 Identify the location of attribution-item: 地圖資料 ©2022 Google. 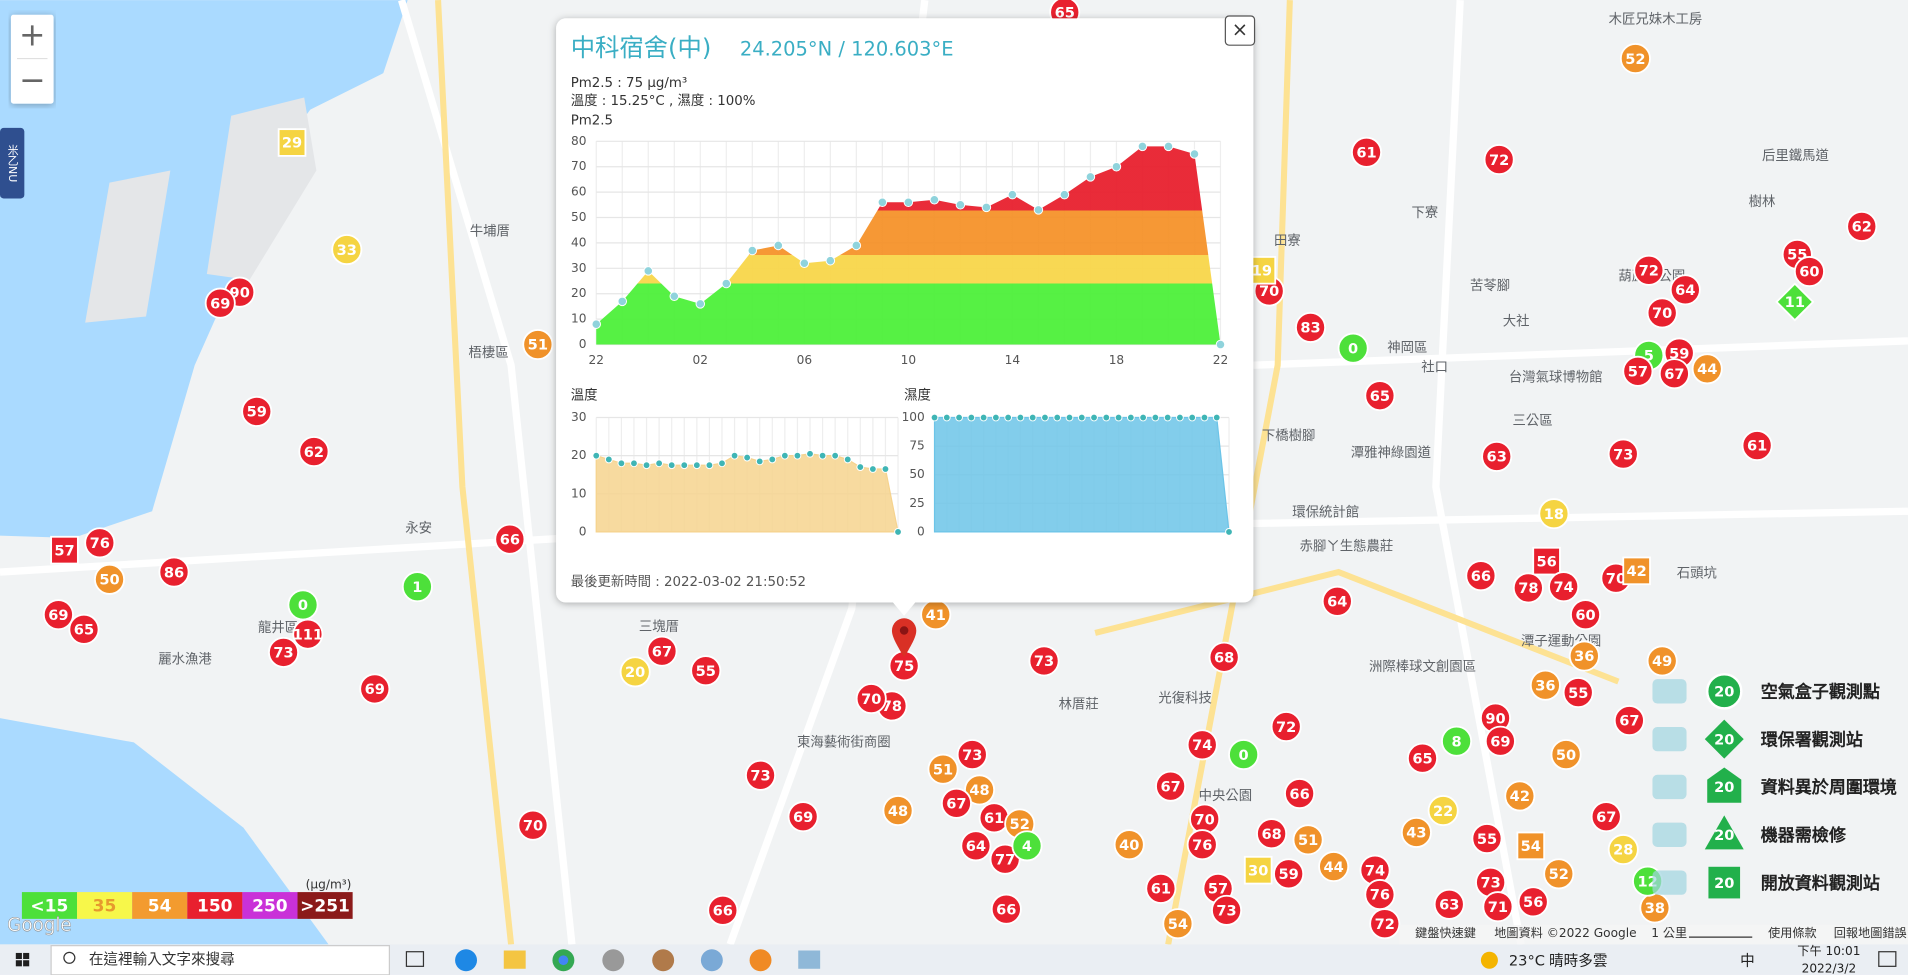
(1565, 933).